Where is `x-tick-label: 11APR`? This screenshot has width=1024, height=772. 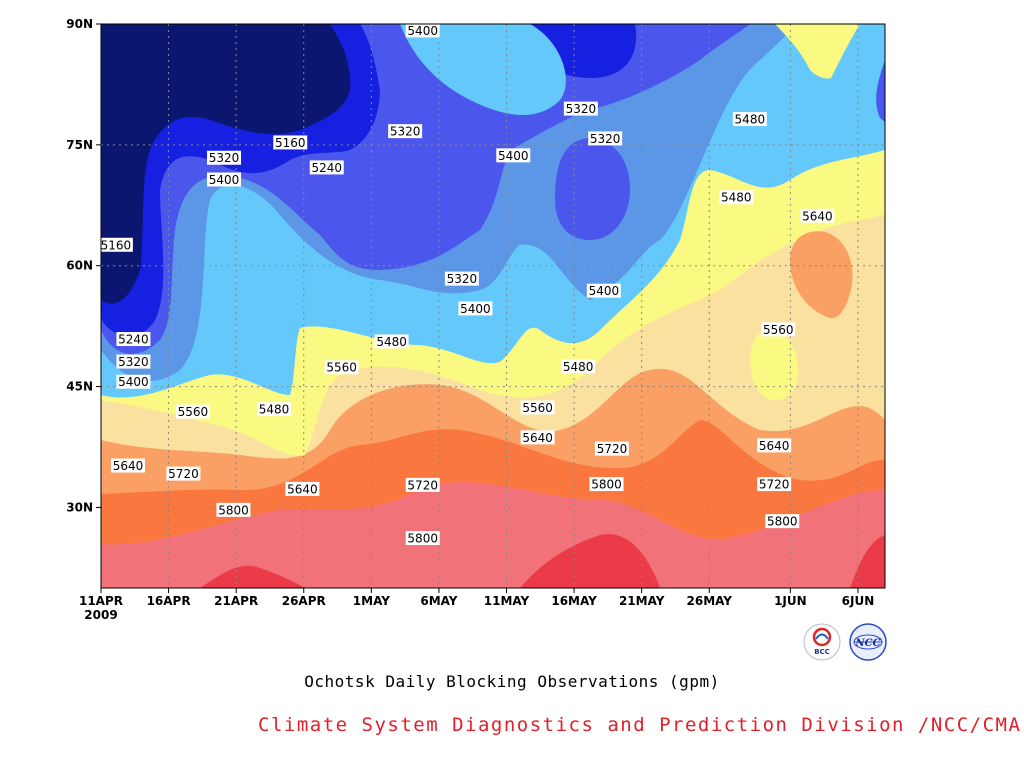
x-tick-label: 11APR is located at coordinates (101, 601).